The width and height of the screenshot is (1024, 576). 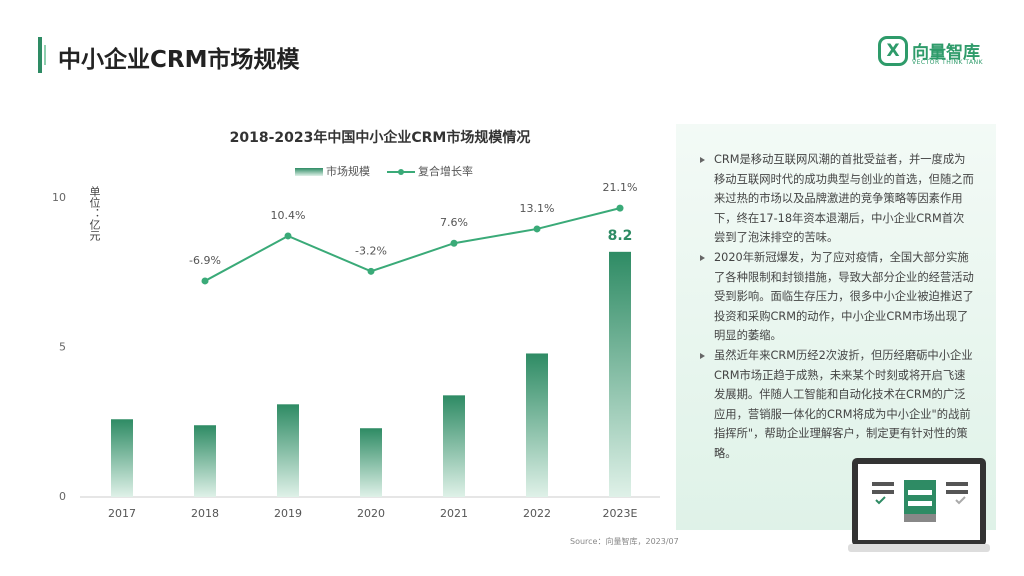 What do you see at coordinates (380, 137) in the screenshot?
I see `chart-title: 2018-2023年中国中小企业CRM市场规模情况` at bounding box center [380, 137].